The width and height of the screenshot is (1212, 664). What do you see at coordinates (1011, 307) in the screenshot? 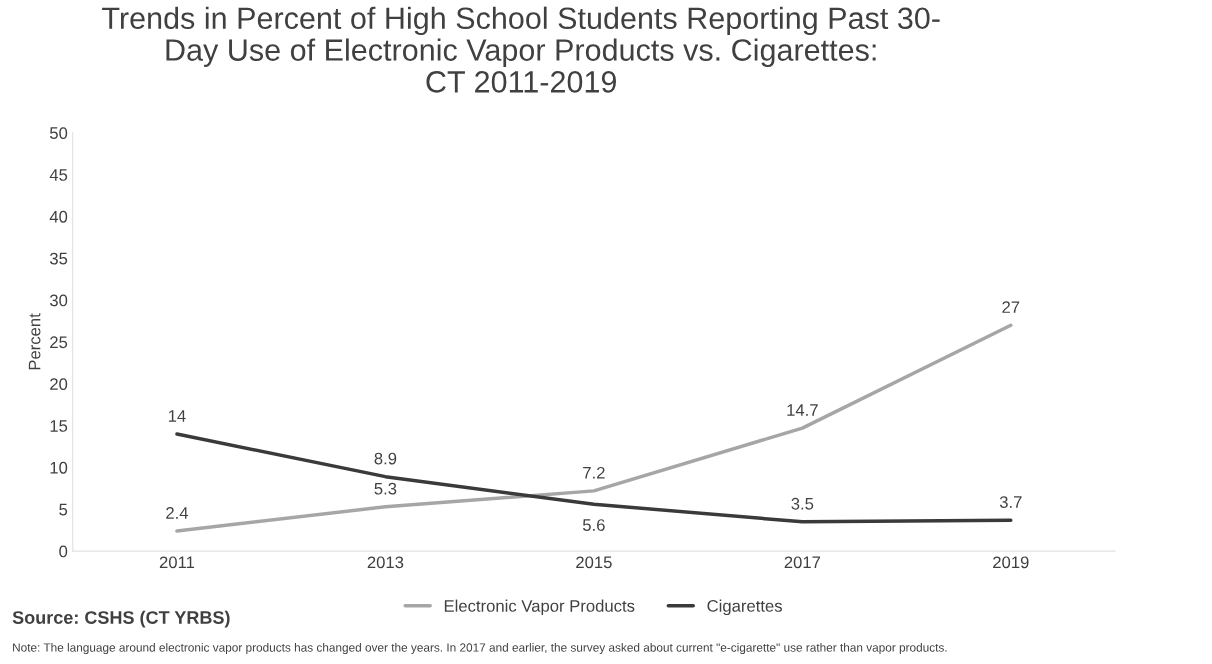
I see `data-label: 27` at bounding box center [1011, 307].